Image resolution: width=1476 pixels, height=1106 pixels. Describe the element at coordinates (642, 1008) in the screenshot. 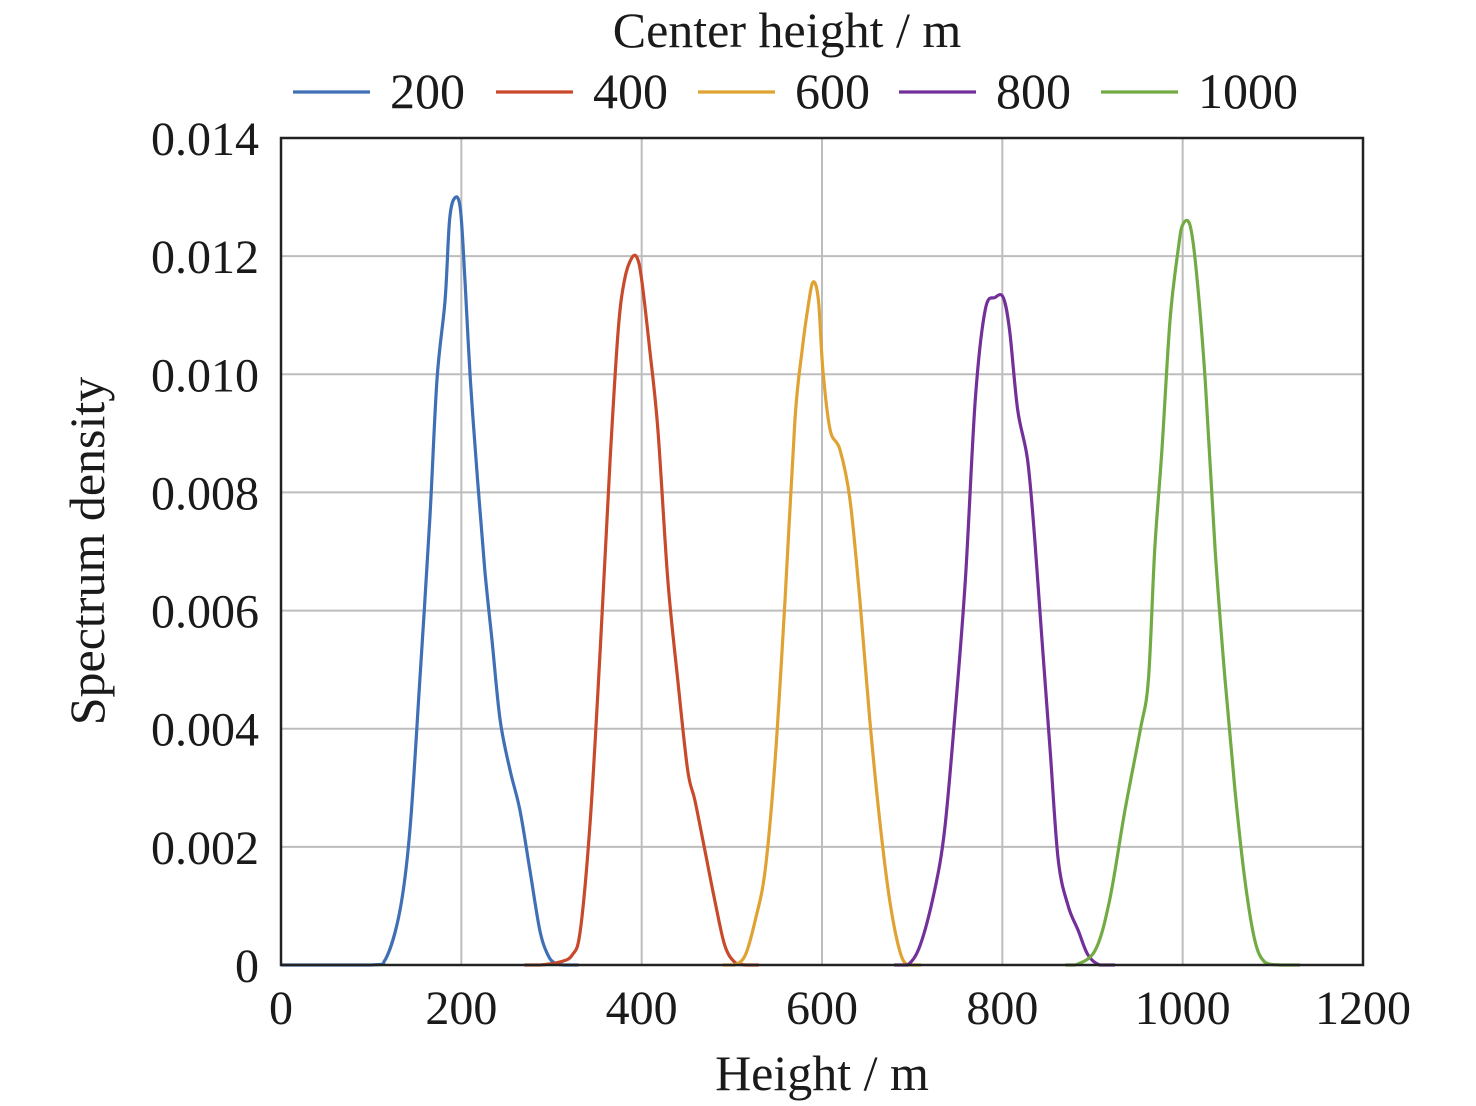

I see `x-tick-label: 400` at that location.